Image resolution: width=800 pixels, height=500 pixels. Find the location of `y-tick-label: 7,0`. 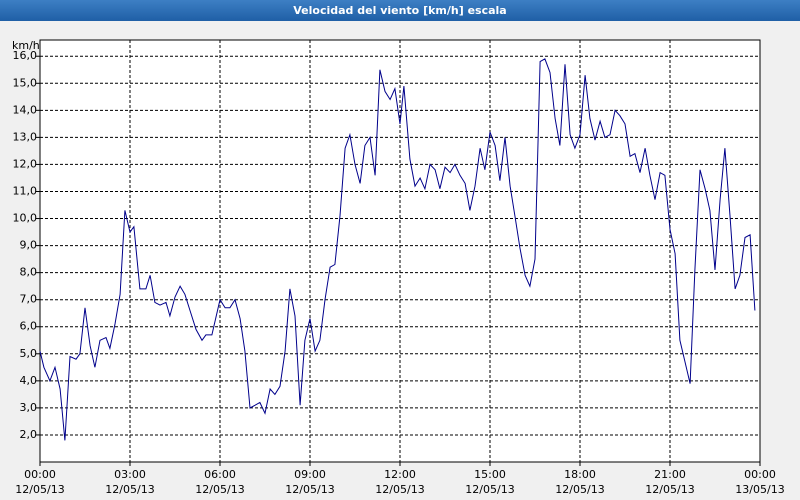

y-tick-label: 7,0 is located at coordinates (29, 299).